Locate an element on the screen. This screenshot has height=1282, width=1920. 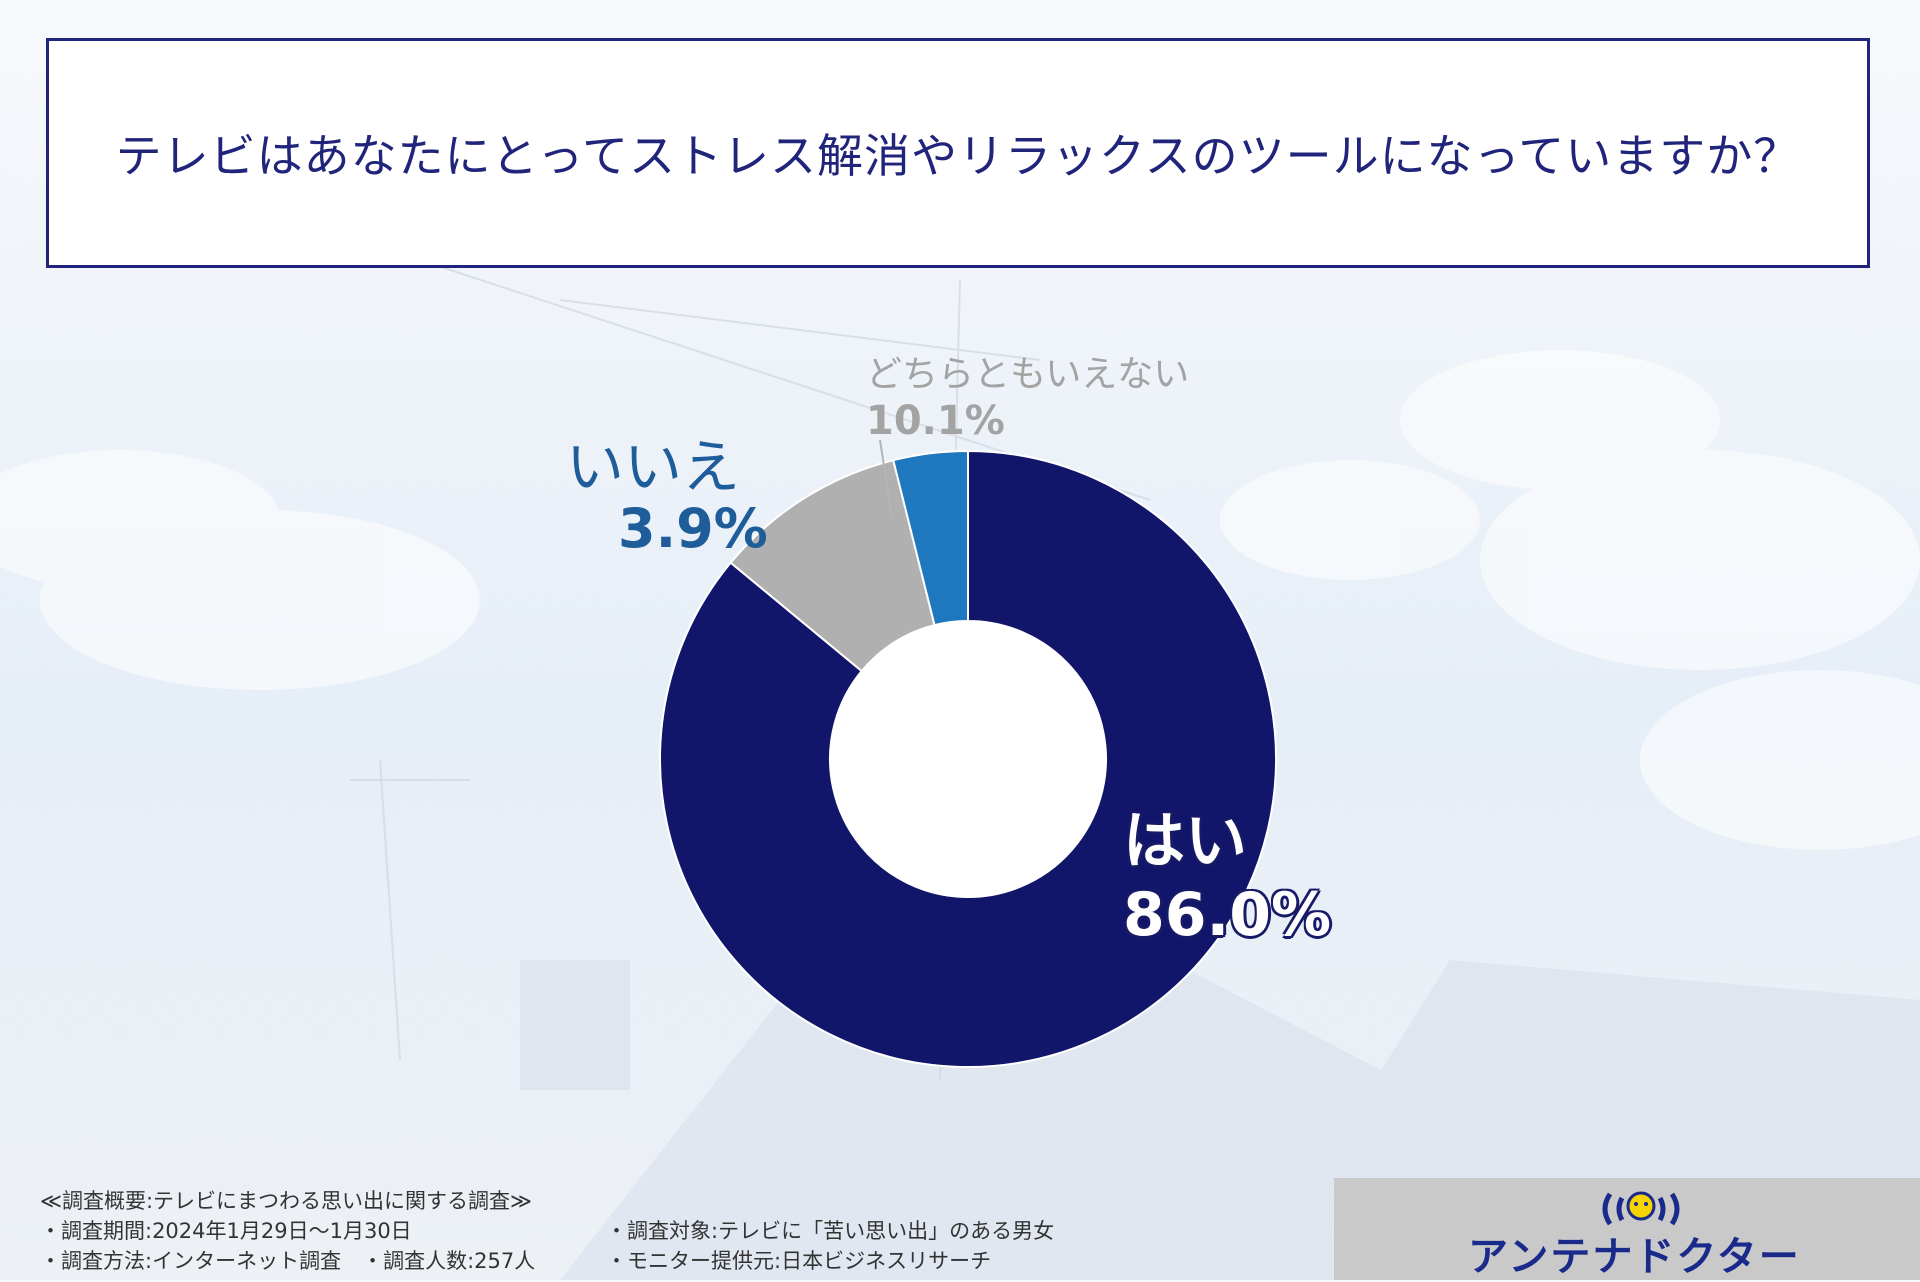
slice-value-no: 3.9% is located at coordinates (693, 528).